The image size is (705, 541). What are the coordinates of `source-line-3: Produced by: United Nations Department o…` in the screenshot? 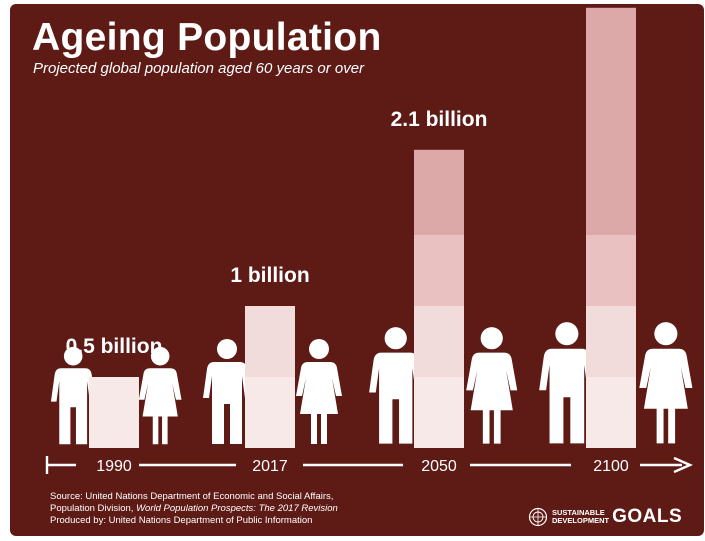 It's located at (181, 520).